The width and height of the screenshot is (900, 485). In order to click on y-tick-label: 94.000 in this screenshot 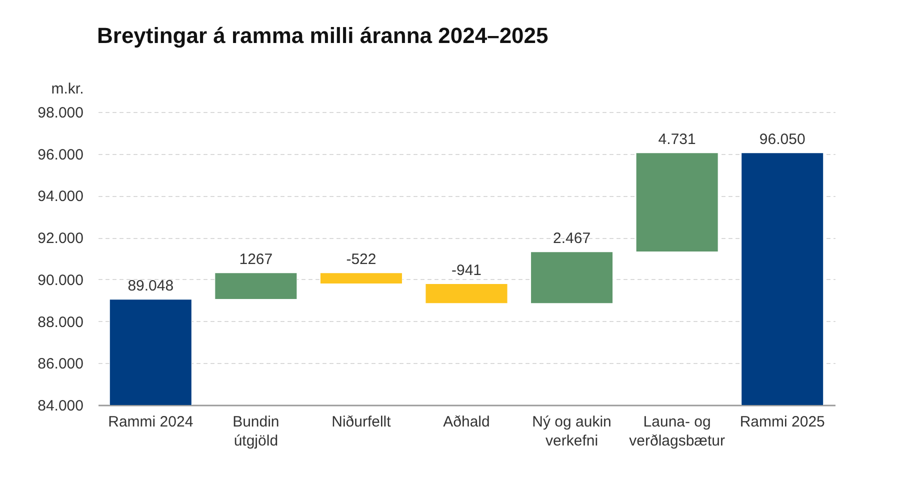, I will do `click(61, 197)`.